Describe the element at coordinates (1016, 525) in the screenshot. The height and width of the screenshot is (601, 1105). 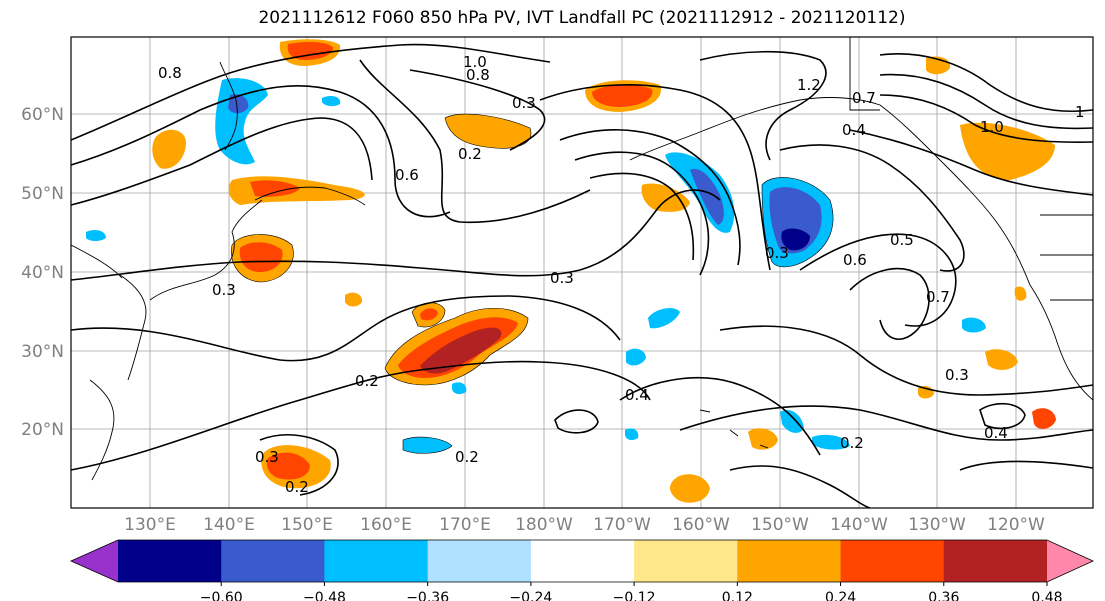
I see `lon-label: 120°W` at that location.